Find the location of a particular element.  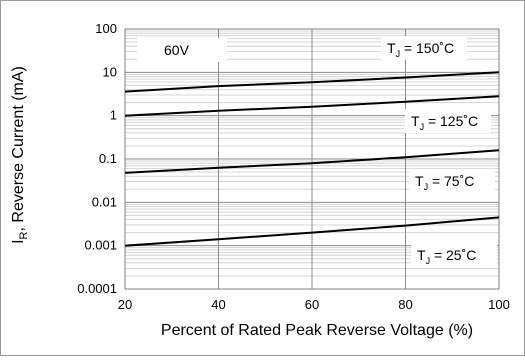

y-tick-label: 0.1 is located at coordinates (108, 158).